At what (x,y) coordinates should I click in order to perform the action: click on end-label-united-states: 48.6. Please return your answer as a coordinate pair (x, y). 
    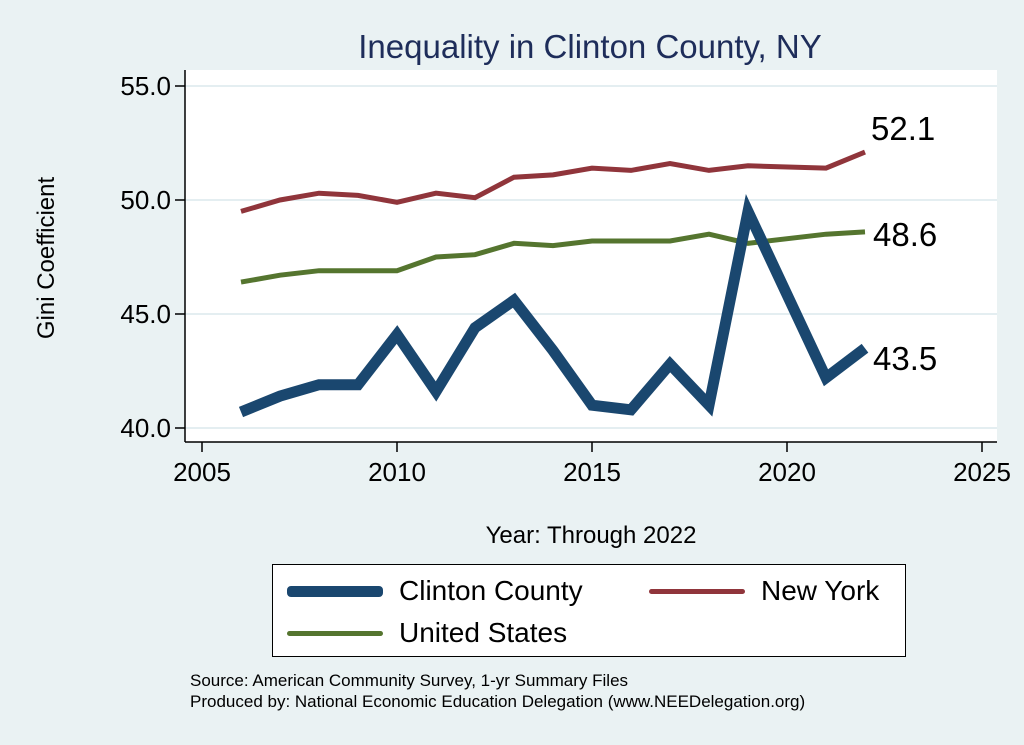
    Looking at the image, I should click on (905, 234).